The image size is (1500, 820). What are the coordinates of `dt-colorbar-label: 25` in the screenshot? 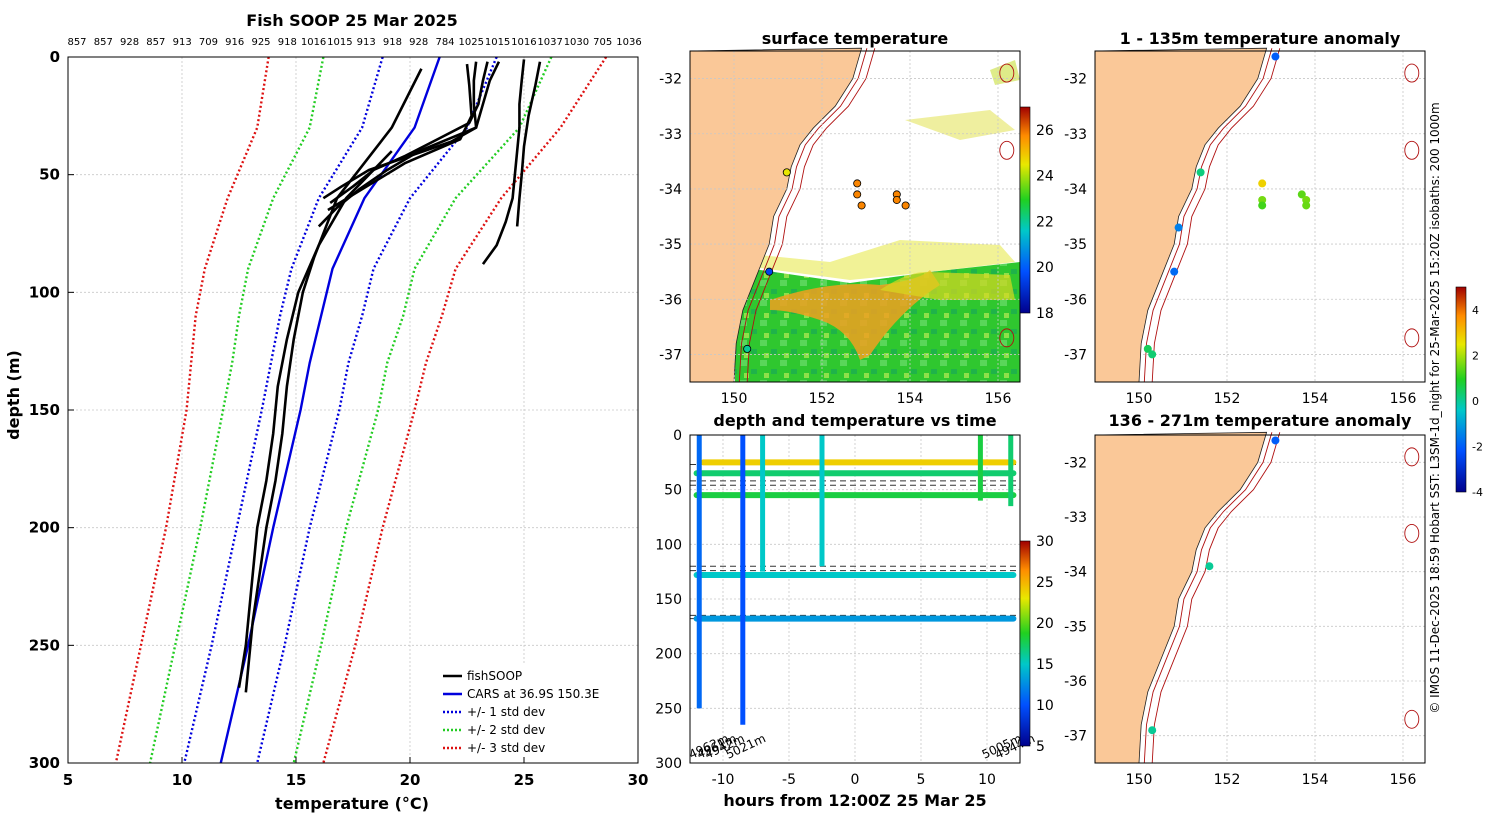 It's located at (1045, 583).